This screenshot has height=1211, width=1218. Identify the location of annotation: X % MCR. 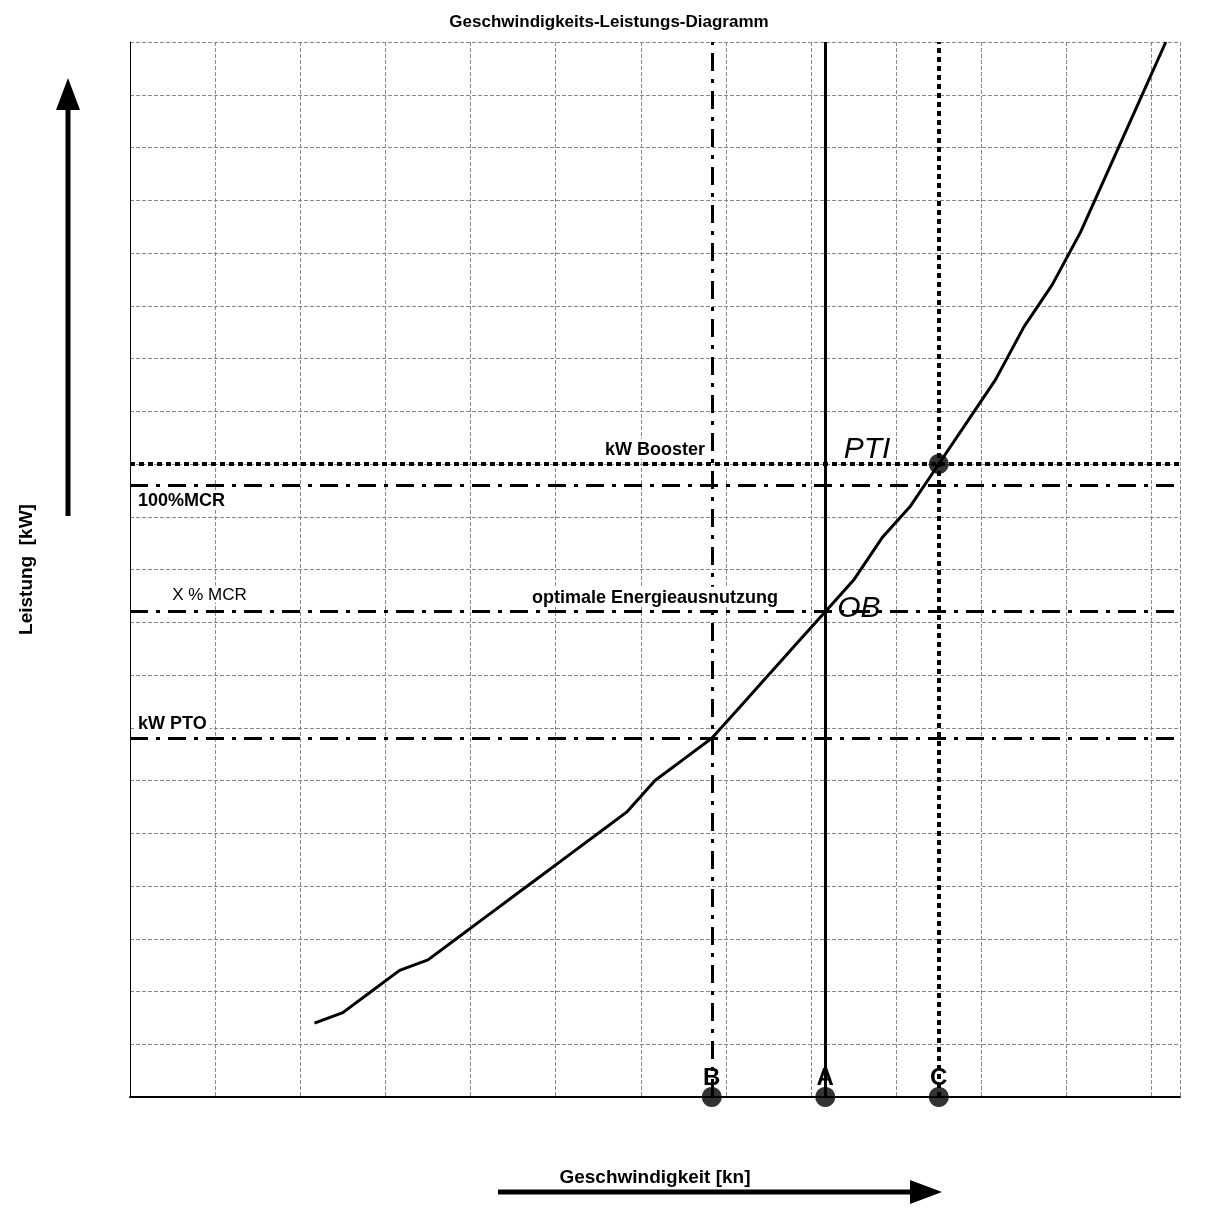
(209, 594).